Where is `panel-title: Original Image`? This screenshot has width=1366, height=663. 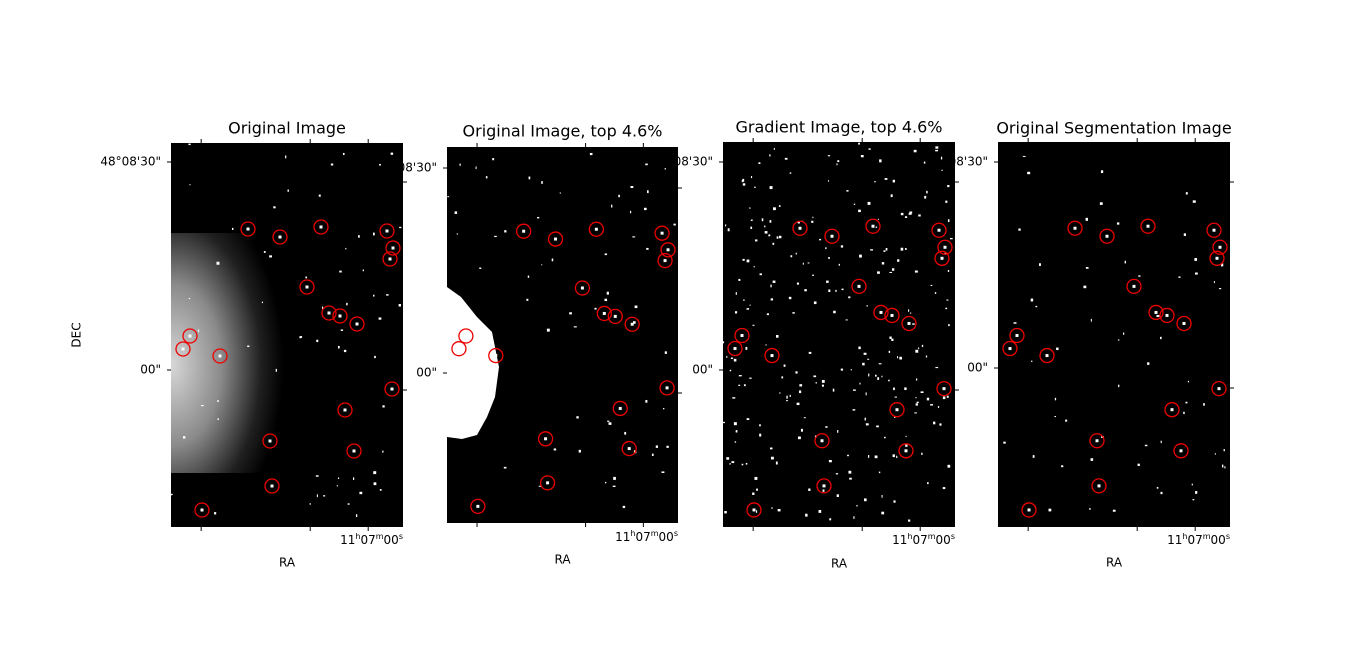 panel-title: Original Image is located at coordinates (287, 128).